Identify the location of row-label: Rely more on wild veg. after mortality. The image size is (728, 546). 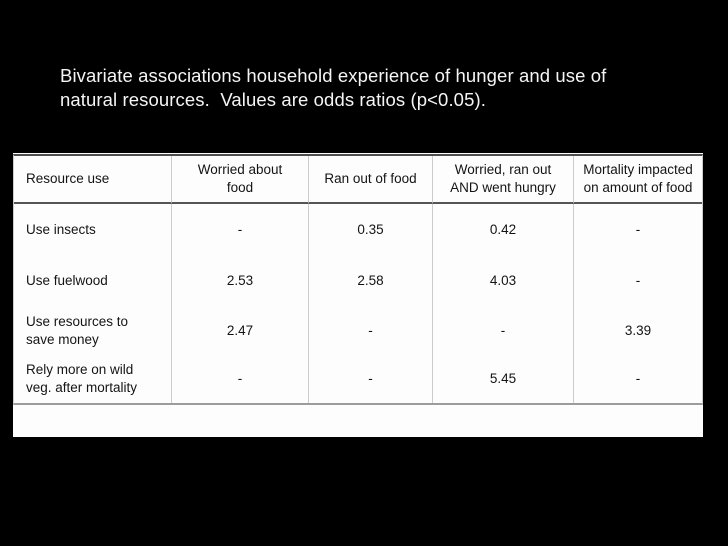
(93, 379).